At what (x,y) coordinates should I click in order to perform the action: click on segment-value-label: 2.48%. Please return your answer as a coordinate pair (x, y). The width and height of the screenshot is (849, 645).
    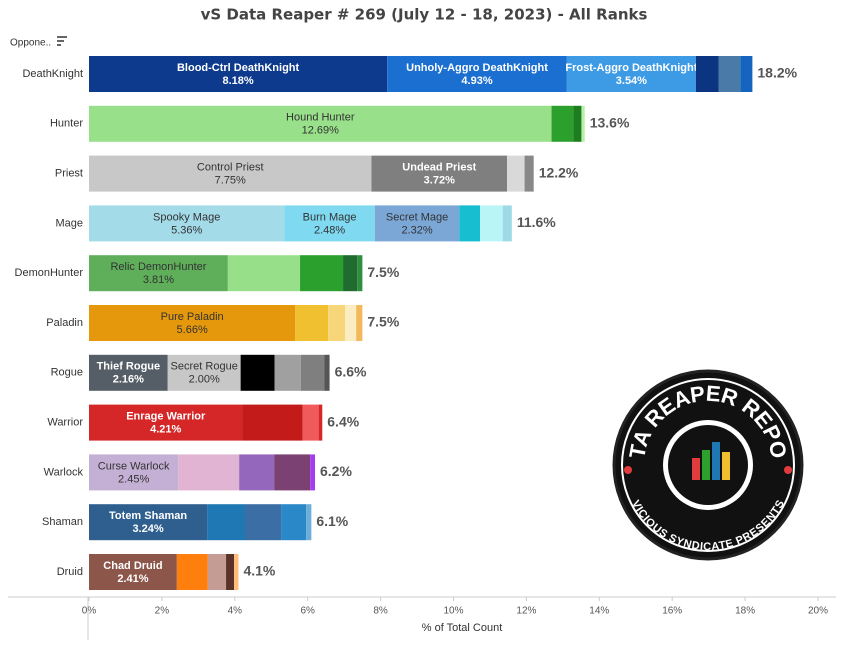
    Looking at the image, I should click on (329, 230).